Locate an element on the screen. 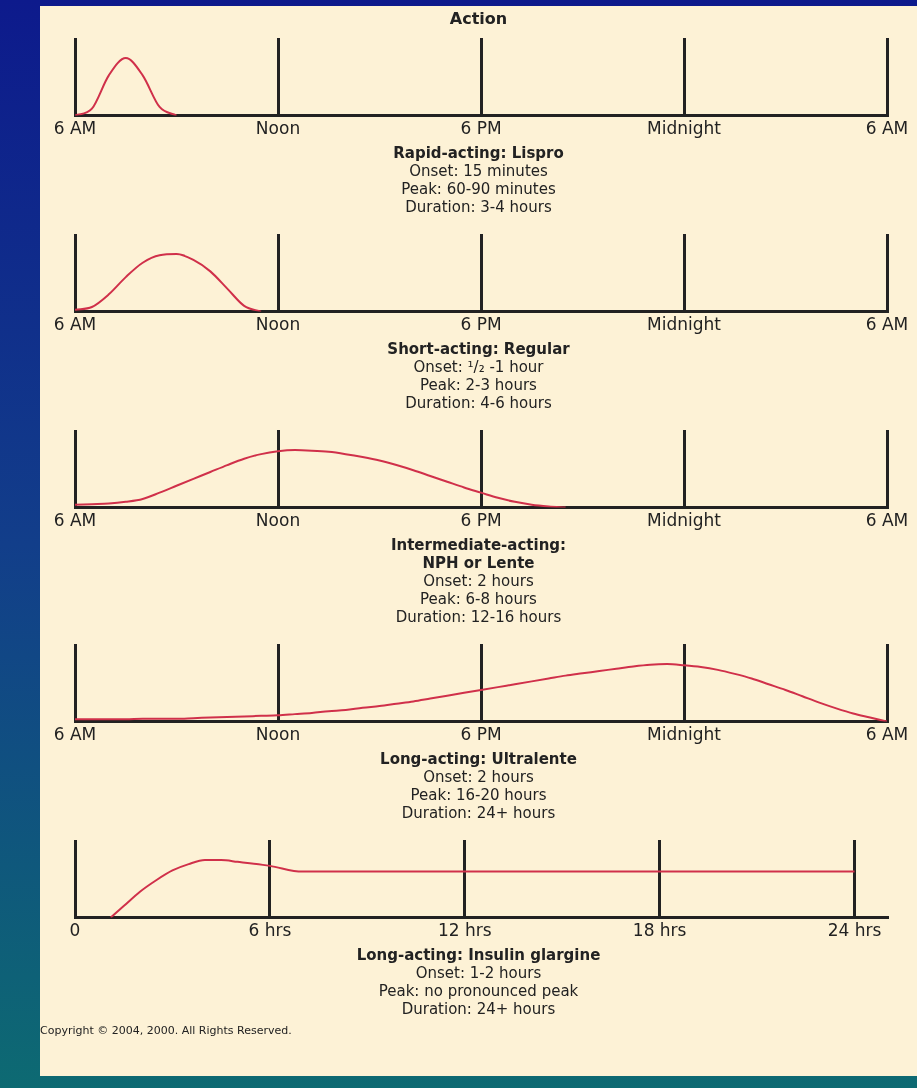 The height and width of the screenshot is (1088, 917). x-axis-title: Short-acting: Regular is located at coordinates (478, 349).